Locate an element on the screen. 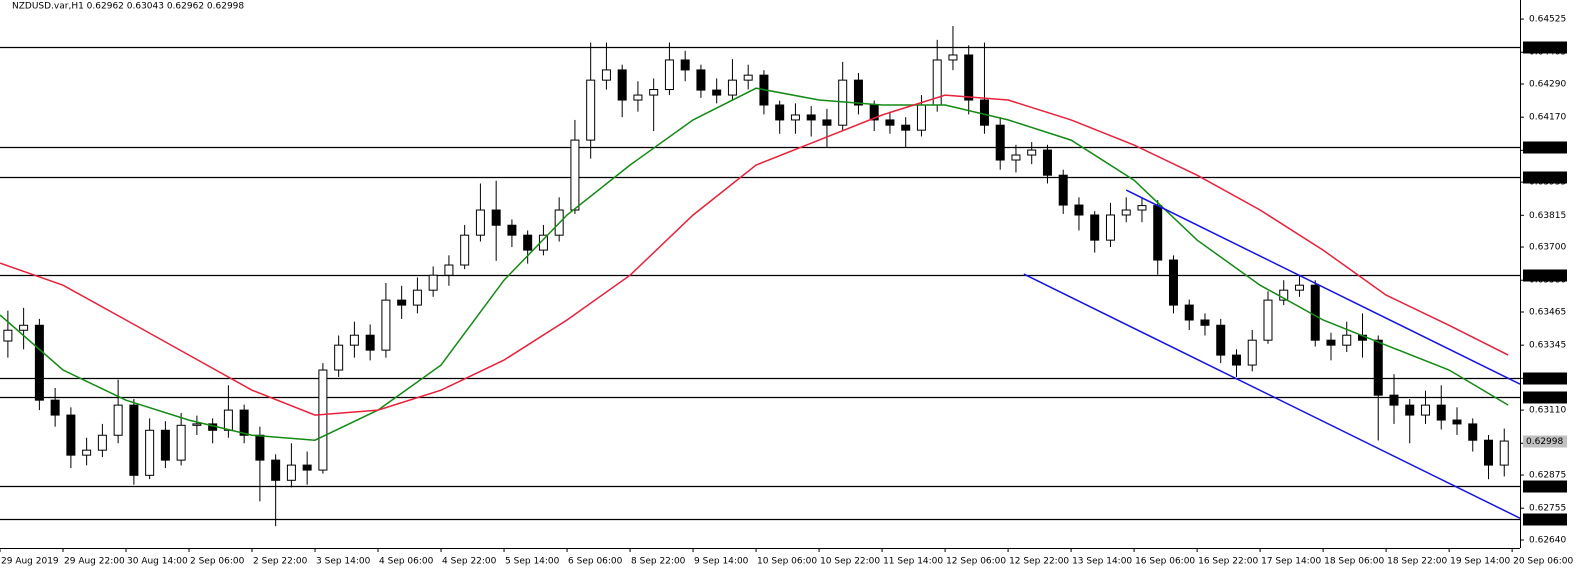  x-tick-label: 29 Aug 22:00 is located at coordinates (94, 562).